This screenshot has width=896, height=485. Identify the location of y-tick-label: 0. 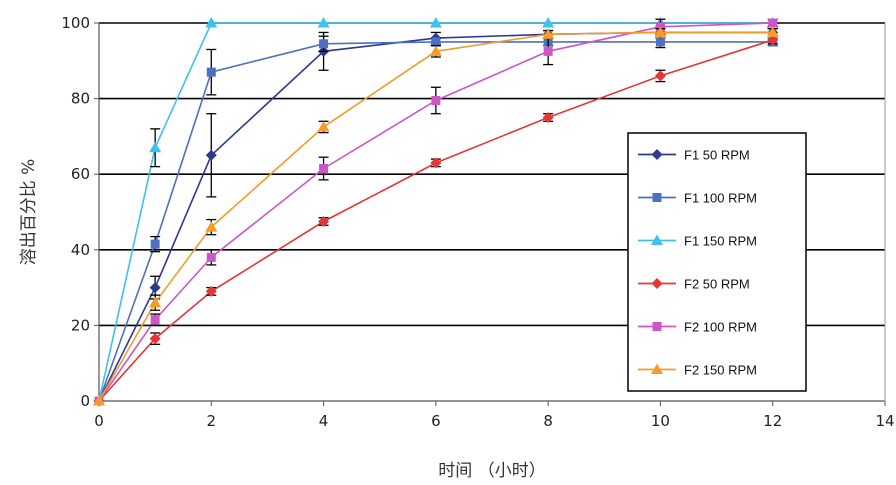
(85, 401).